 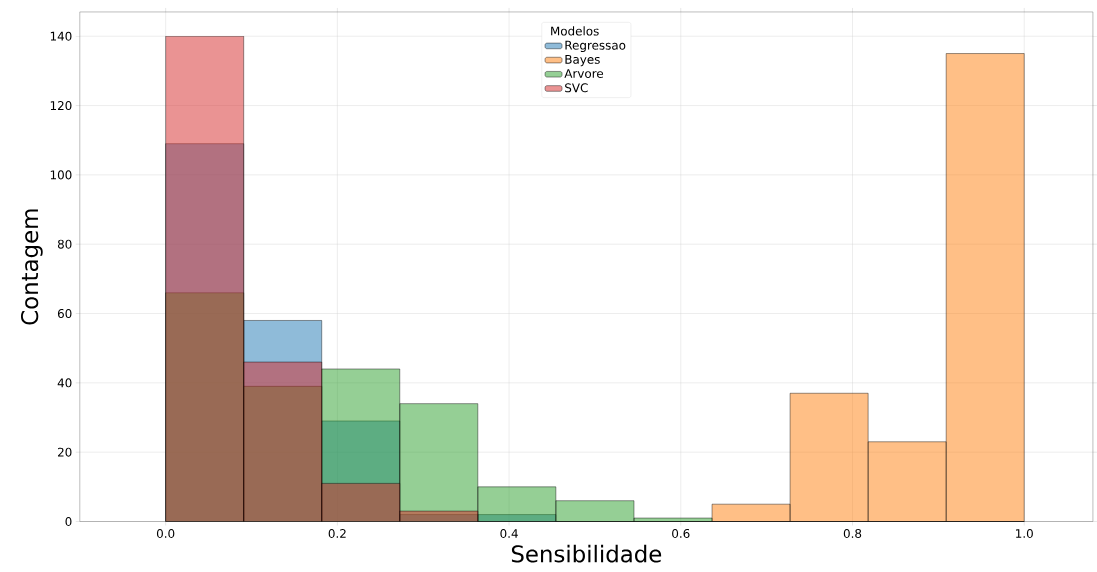 What do you see at coordinates (68, 521) in the screenshot?
I see `y-tick-label: 0` at bounding box center [68, 521].